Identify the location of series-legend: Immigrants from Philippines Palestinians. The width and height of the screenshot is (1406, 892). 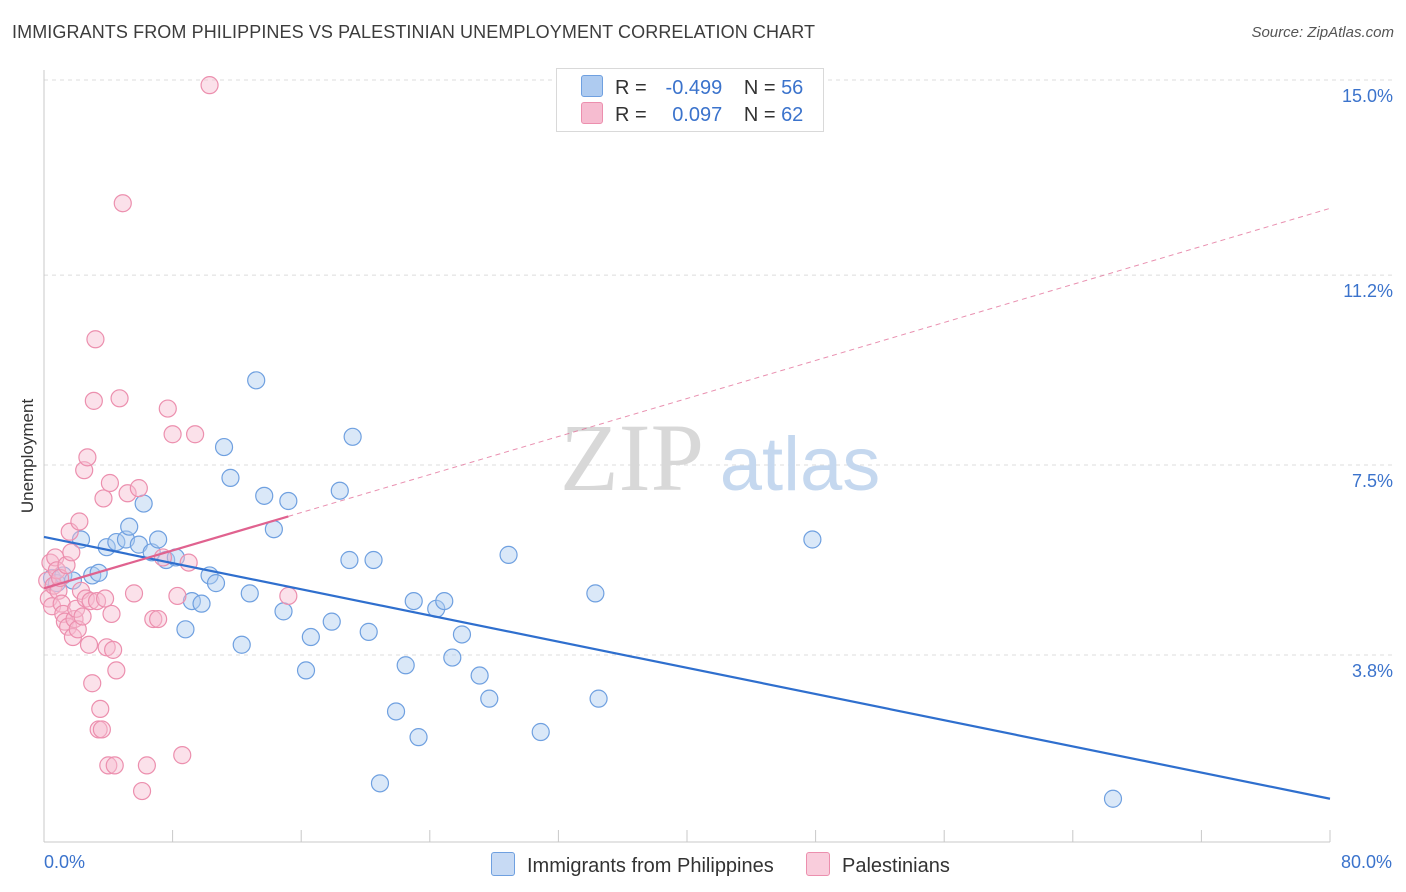
(703, 865).